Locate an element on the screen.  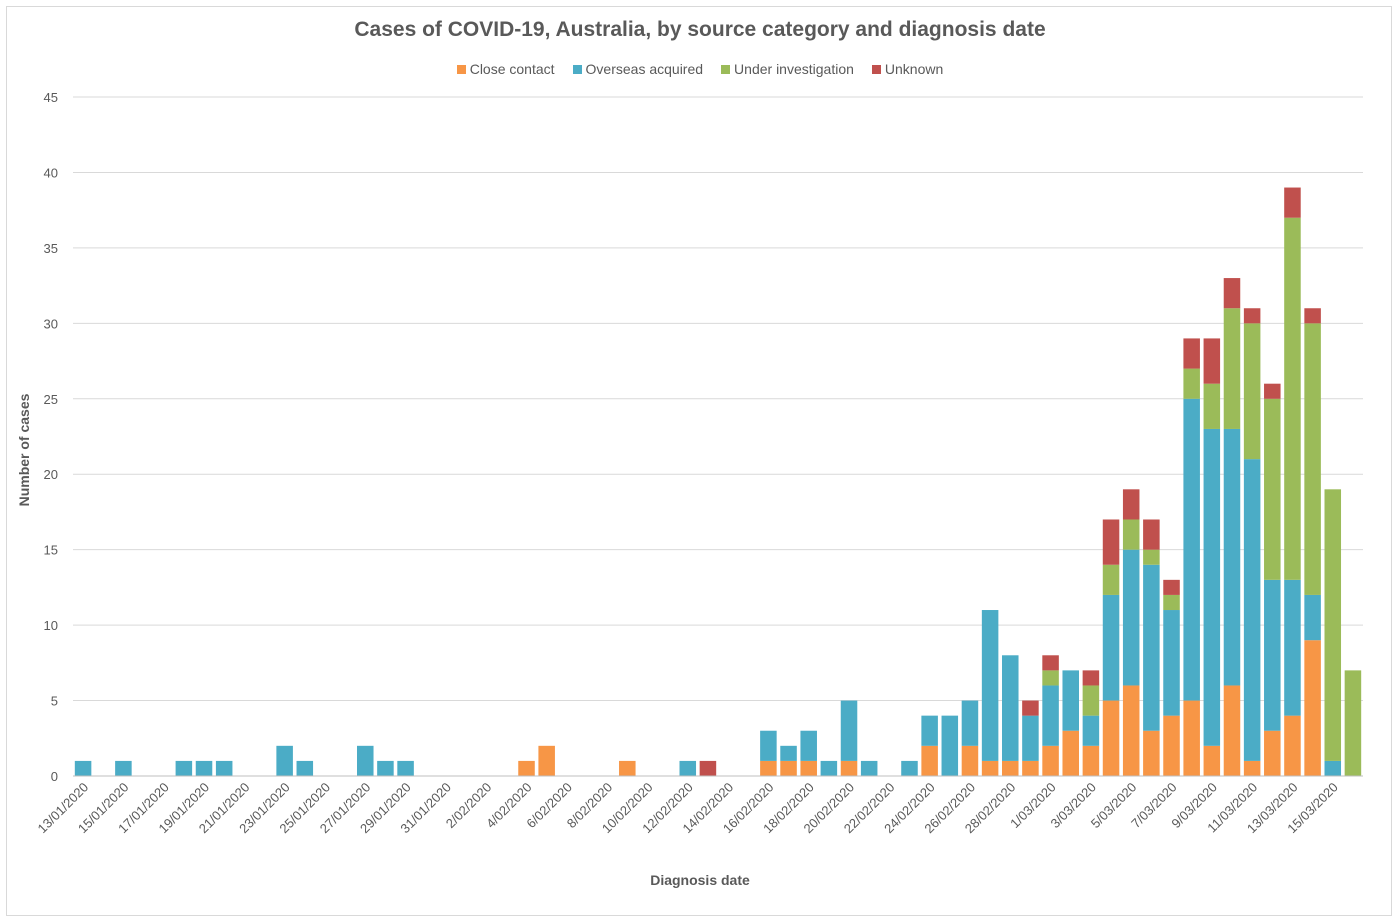
y-tick-label: 10 is located at coordinates (51, 625).